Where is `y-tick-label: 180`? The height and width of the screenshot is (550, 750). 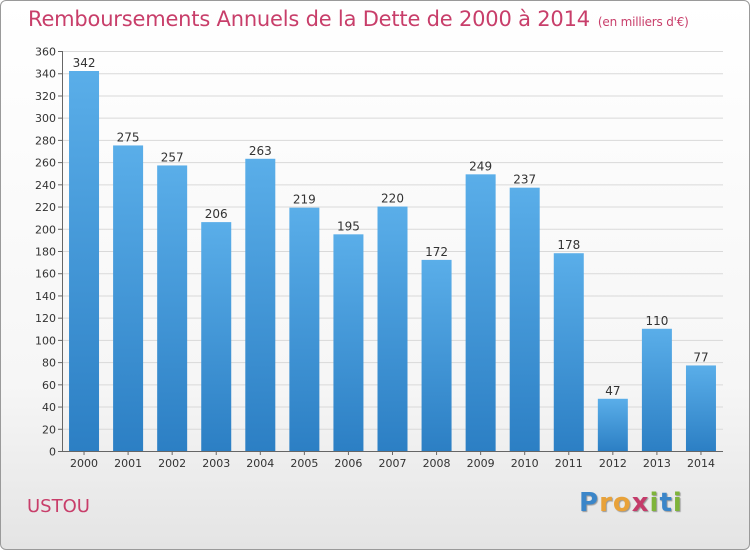
y-tick-label: 180 is located at coordinates (45, 252).